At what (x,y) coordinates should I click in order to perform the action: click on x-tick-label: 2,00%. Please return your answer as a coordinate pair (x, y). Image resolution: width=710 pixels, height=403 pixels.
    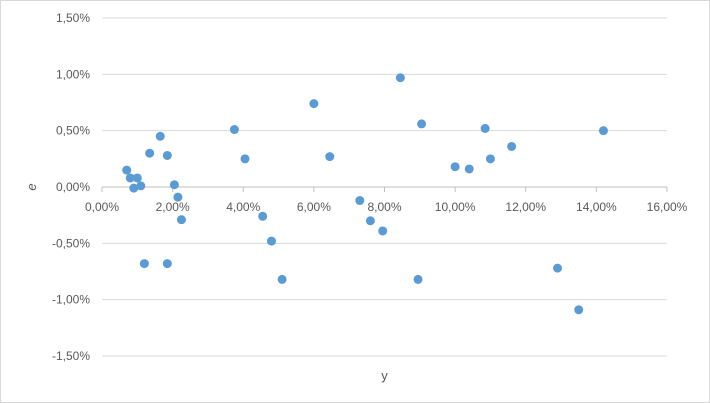
    Looking at the image, I should click on (173, 207).